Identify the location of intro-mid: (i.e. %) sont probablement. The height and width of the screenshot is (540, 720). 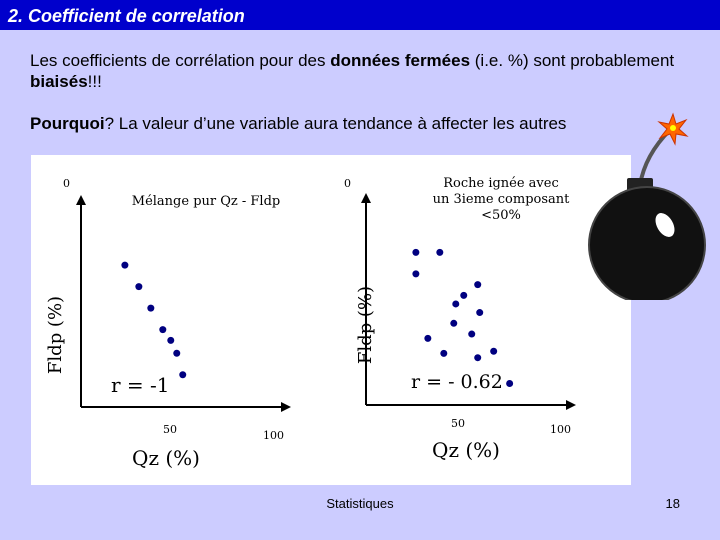
(572, 60).